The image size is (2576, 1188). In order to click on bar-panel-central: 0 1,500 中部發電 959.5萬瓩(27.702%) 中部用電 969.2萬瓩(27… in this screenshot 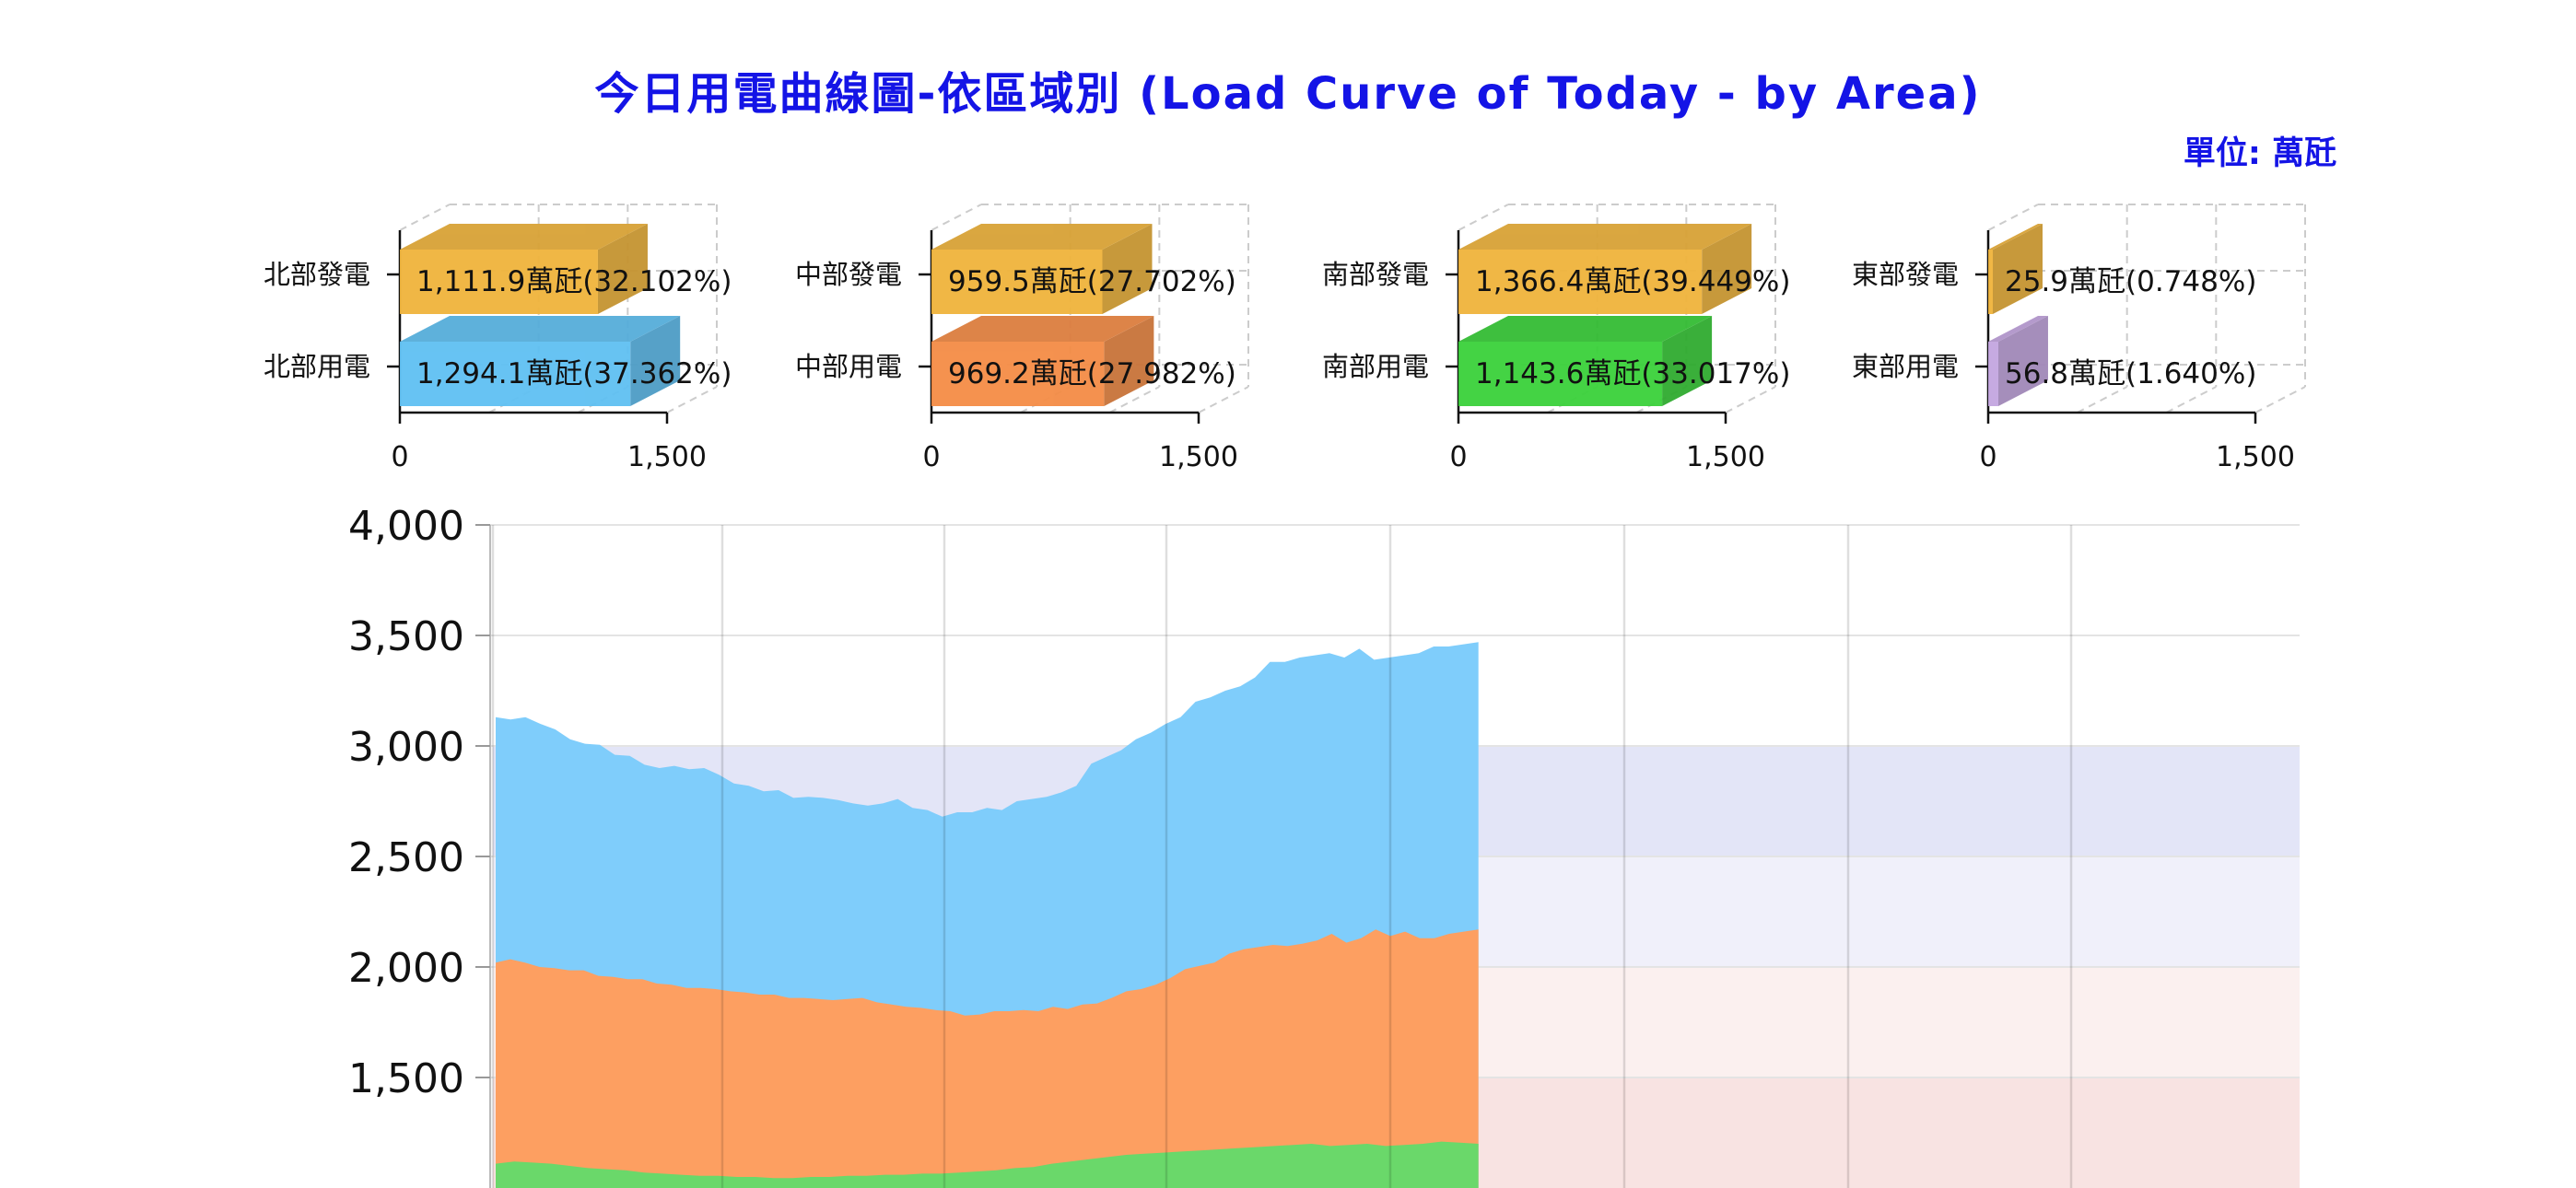, I will do `click(1022, 338)`.